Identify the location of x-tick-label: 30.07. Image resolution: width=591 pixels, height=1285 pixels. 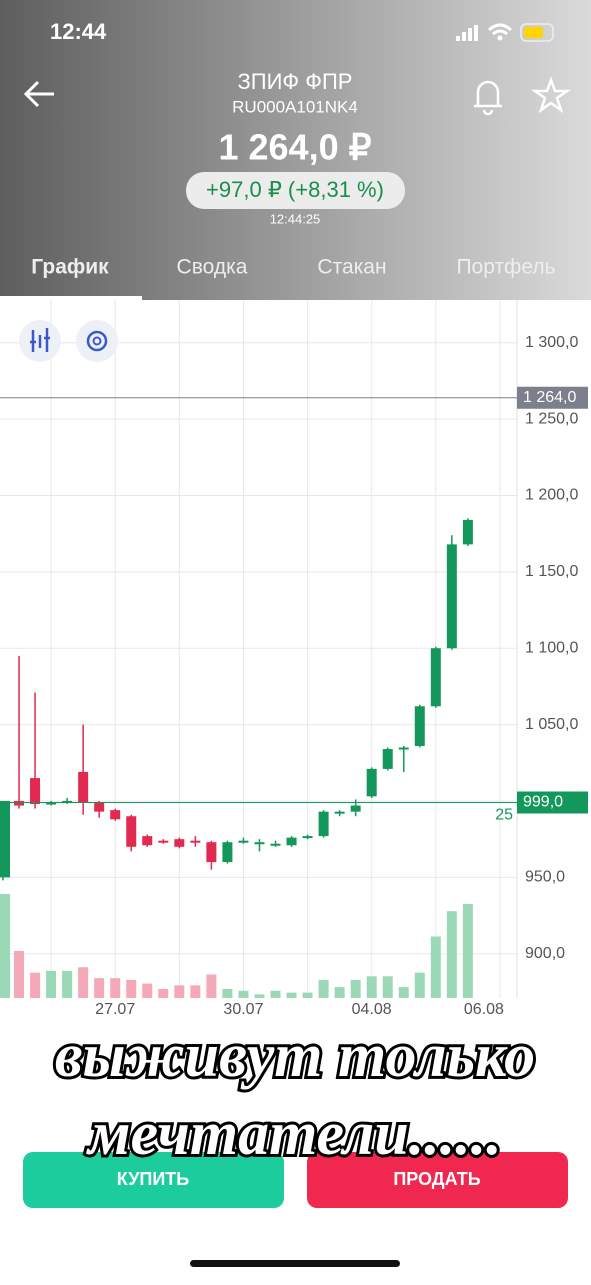
(243, 1009).